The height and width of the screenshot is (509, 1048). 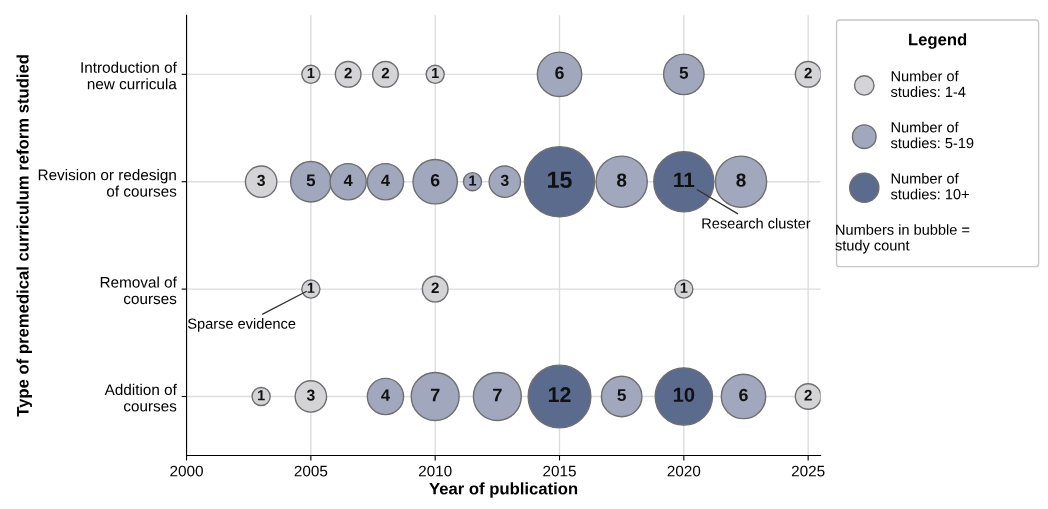 I want to click on x-tick-label: 2005, so click(x=311, y=471).